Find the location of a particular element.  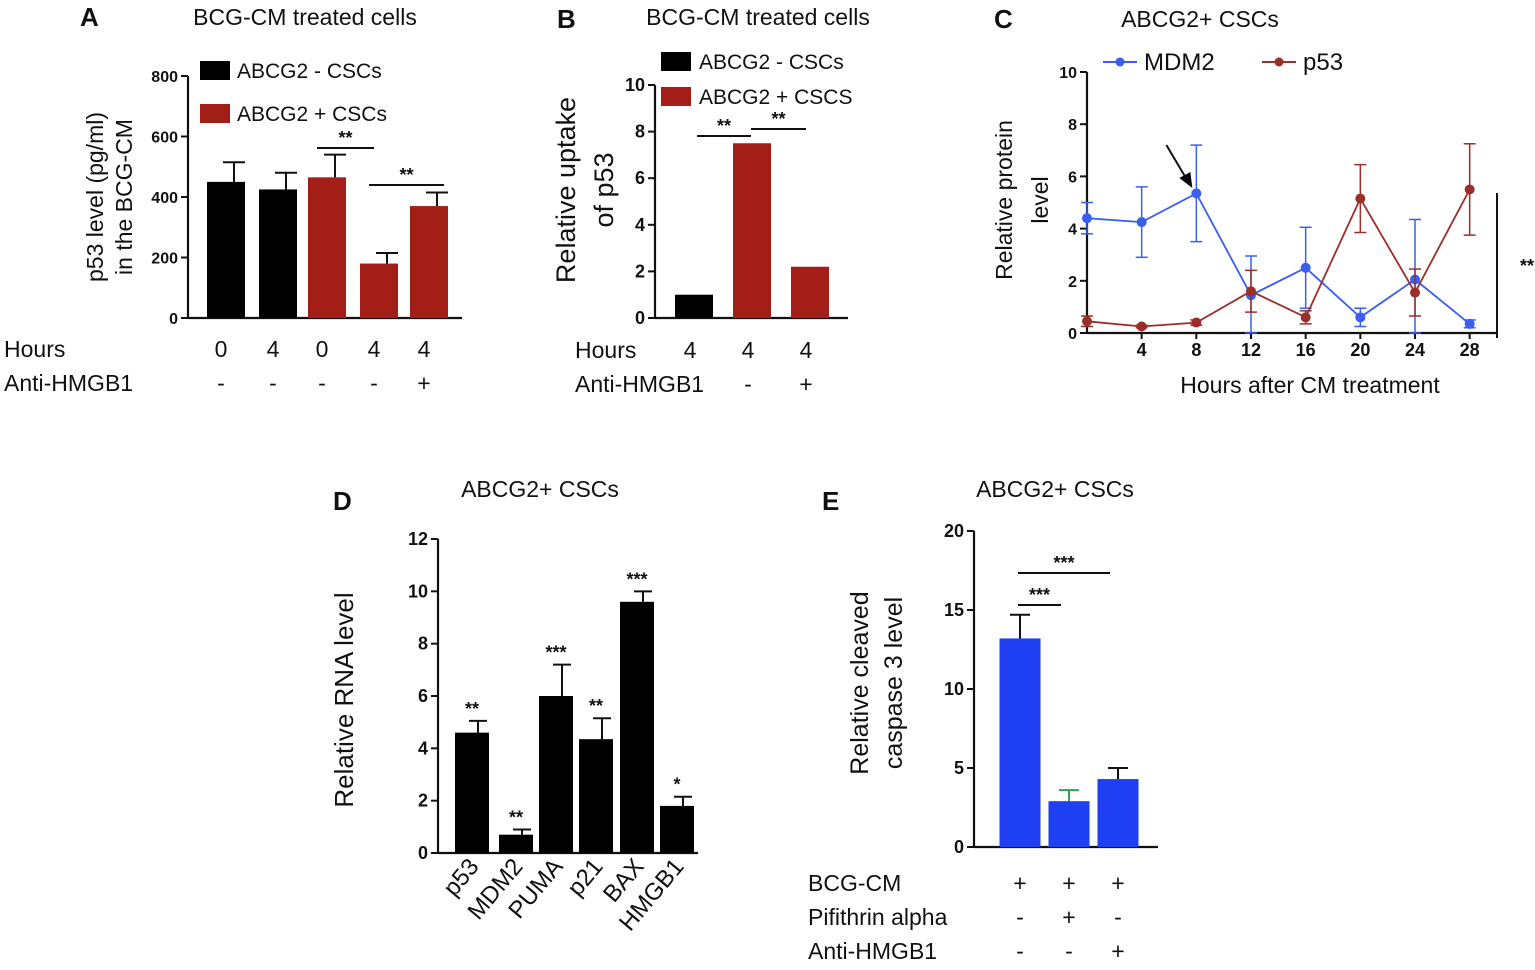

x-axis-c-tick-label-4: 20 is located at coordinates (1360, 350).